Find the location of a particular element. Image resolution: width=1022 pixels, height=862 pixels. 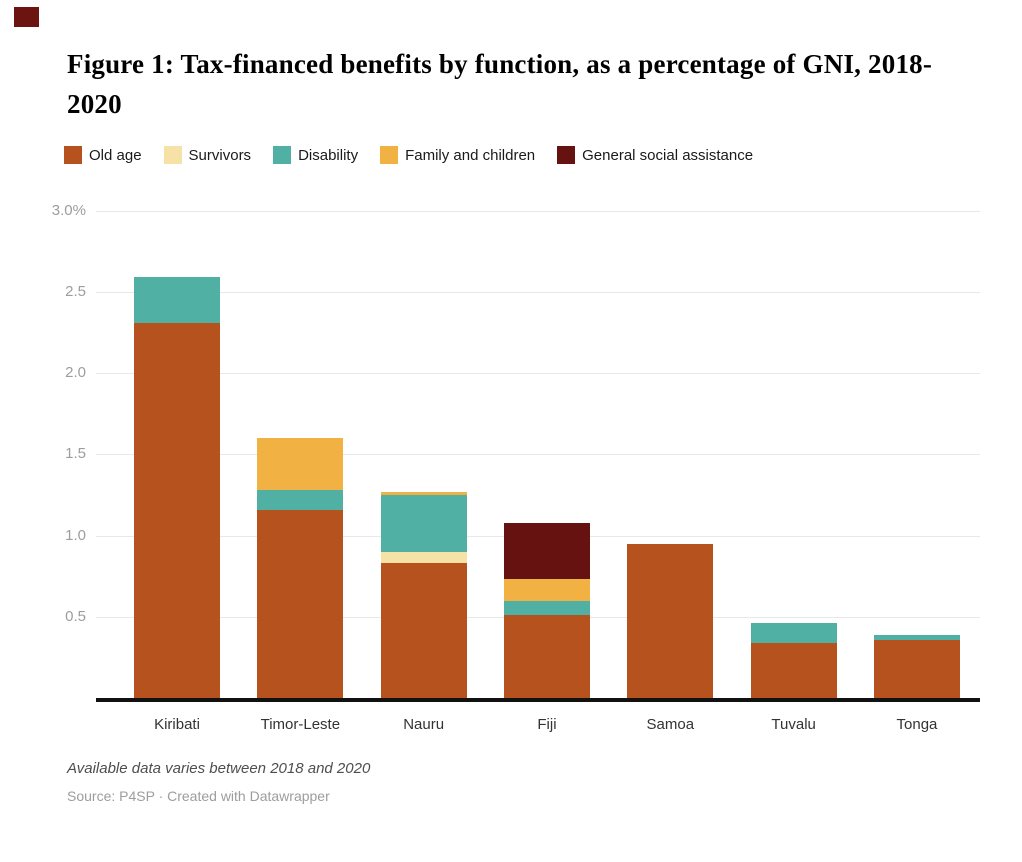

legend-label: General social assistance is located at coordinates (668, 155).